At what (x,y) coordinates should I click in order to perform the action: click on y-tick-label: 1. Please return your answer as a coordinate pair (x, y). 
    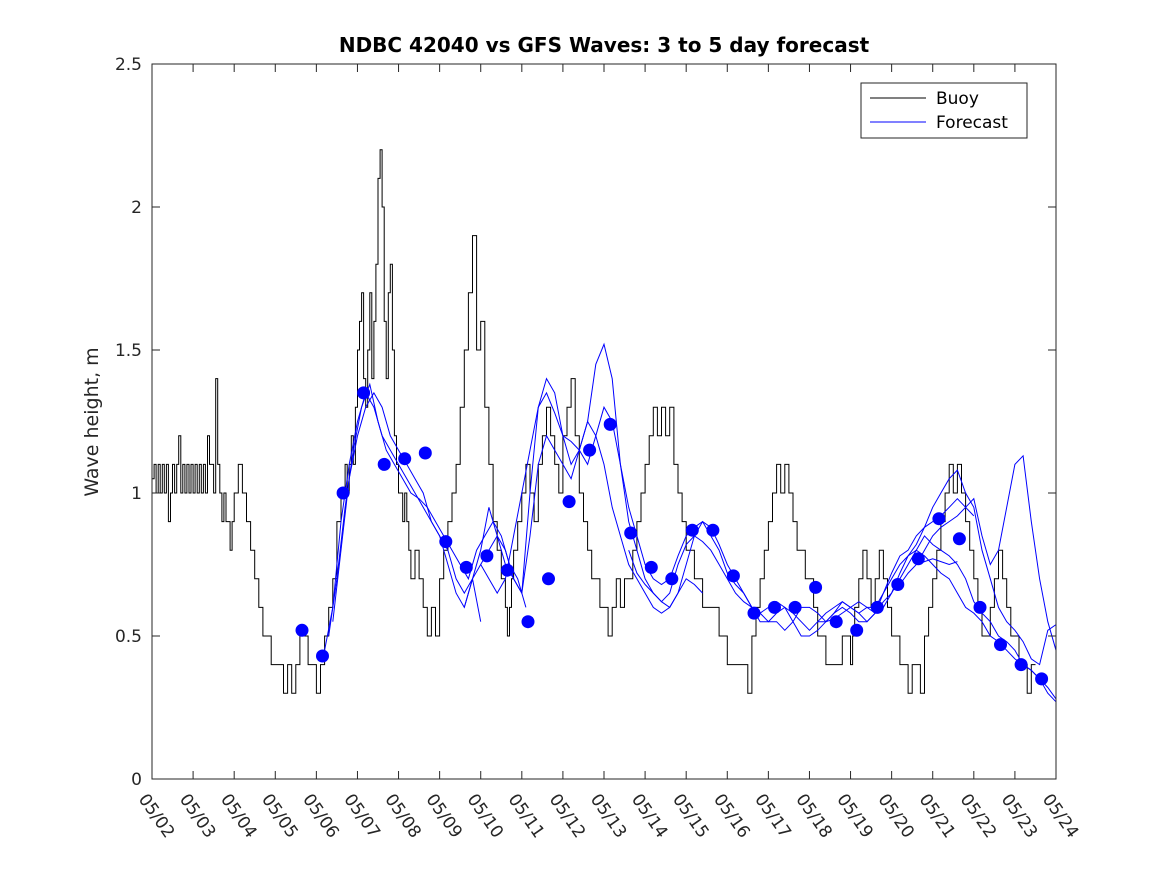
    Looking at the image, I should click on (136, 494).